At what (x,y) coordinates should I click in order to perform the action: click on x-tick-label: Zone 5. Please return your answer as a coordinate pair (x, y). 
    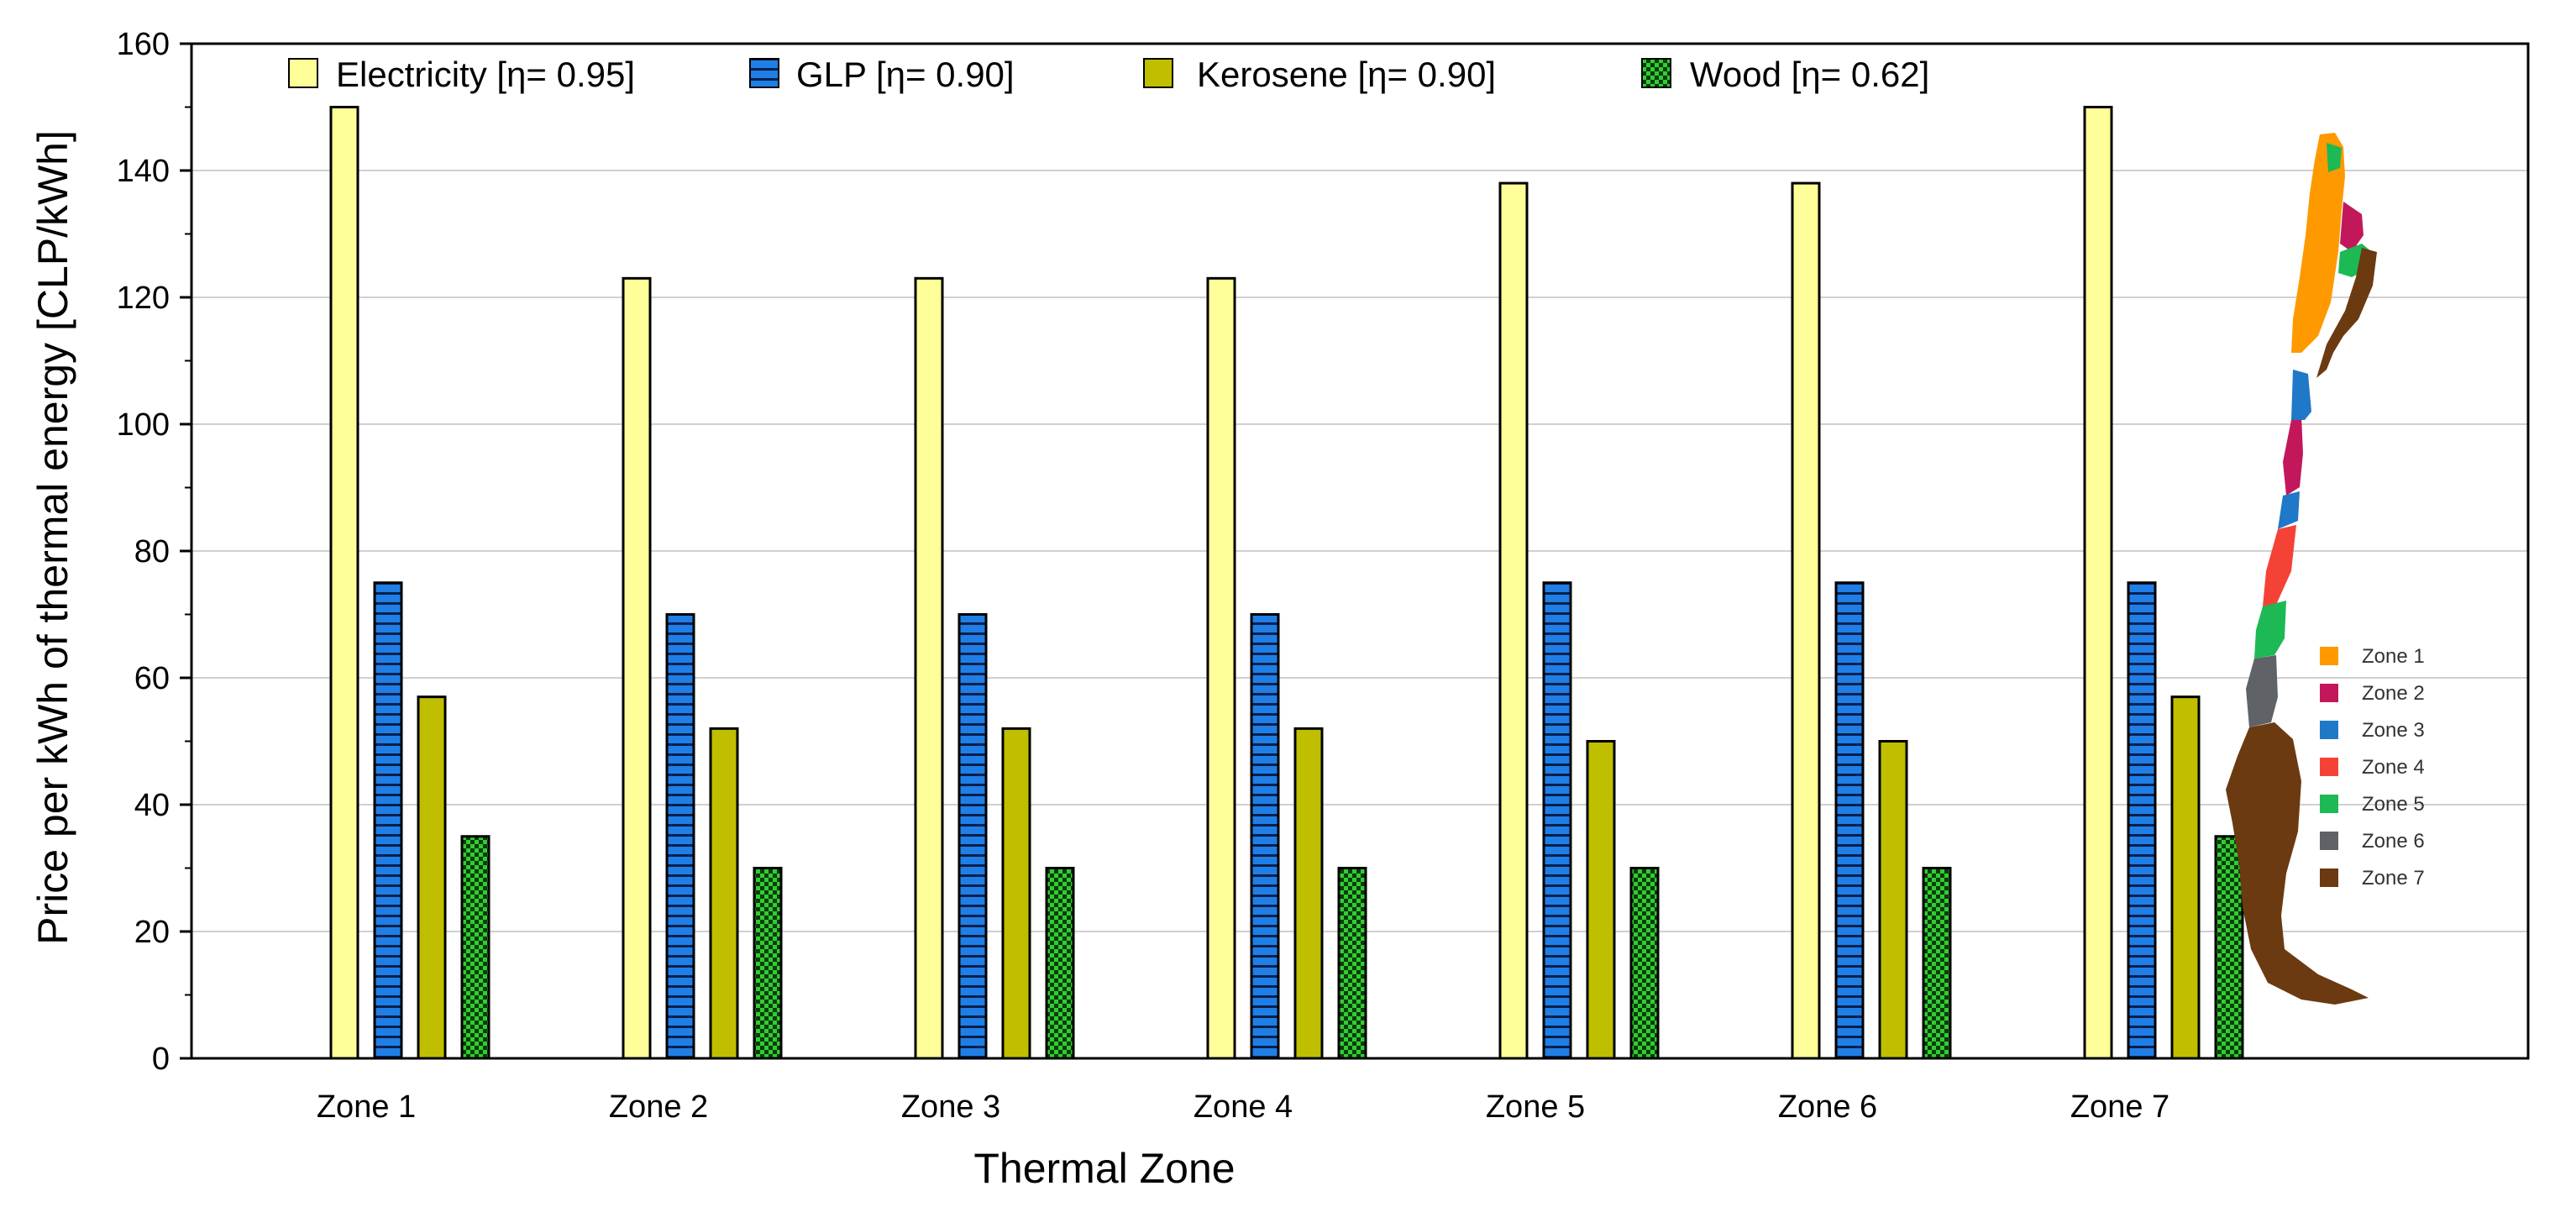
    Looking at the image, I should click on (1535, 1107).